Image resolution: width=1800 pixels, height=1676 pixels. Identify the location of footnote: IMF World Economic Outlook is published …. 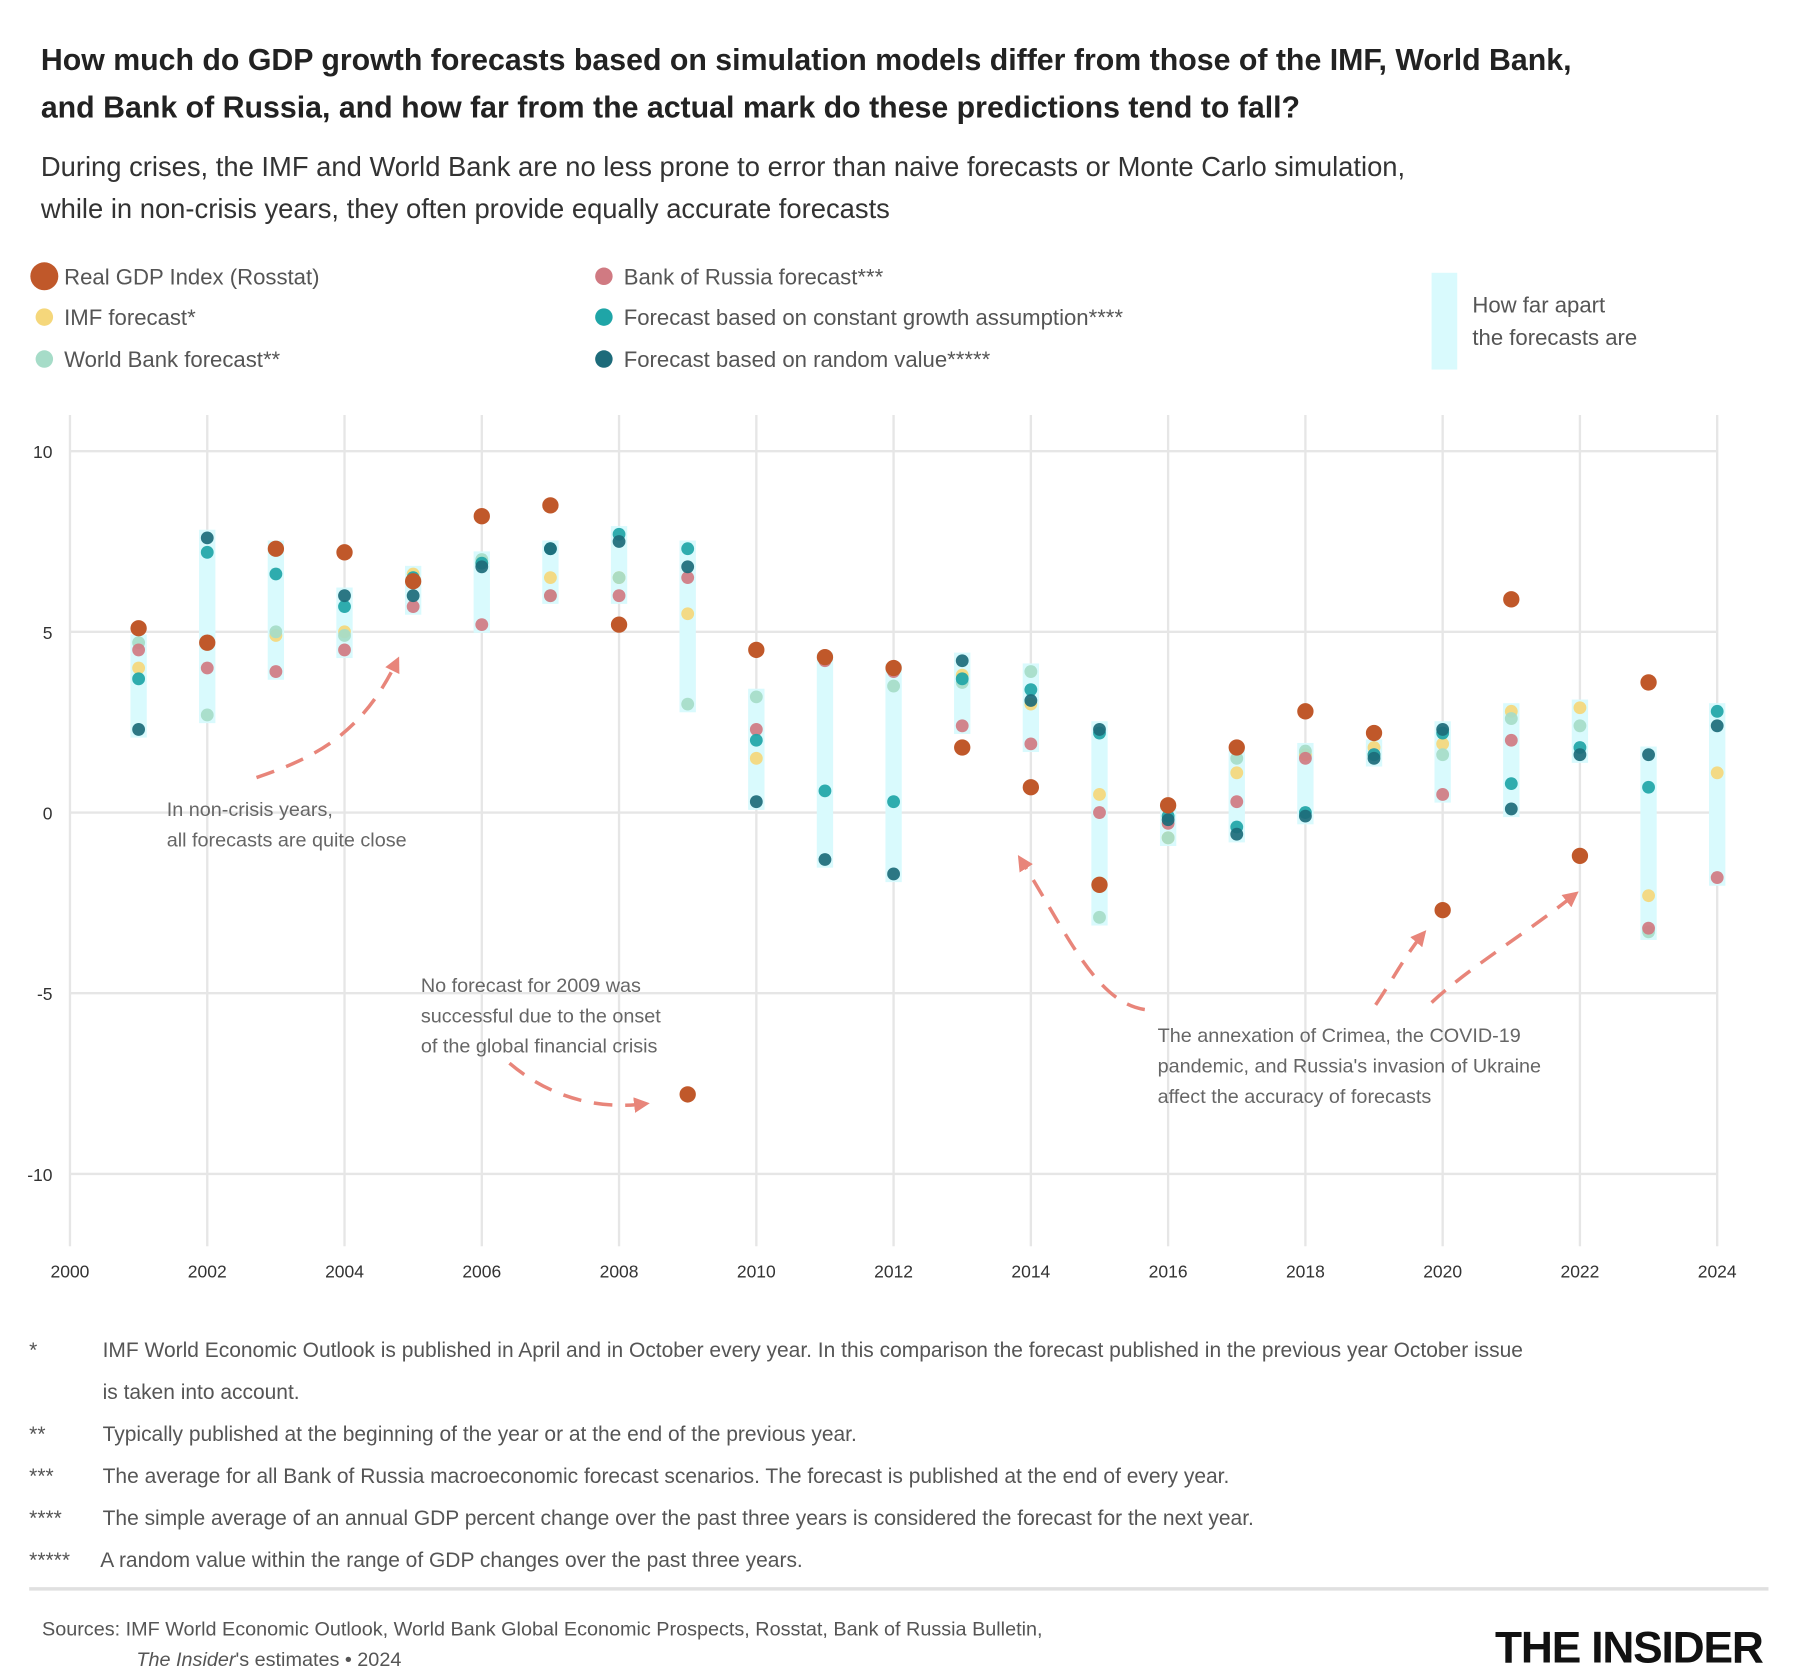
(813, 1350).